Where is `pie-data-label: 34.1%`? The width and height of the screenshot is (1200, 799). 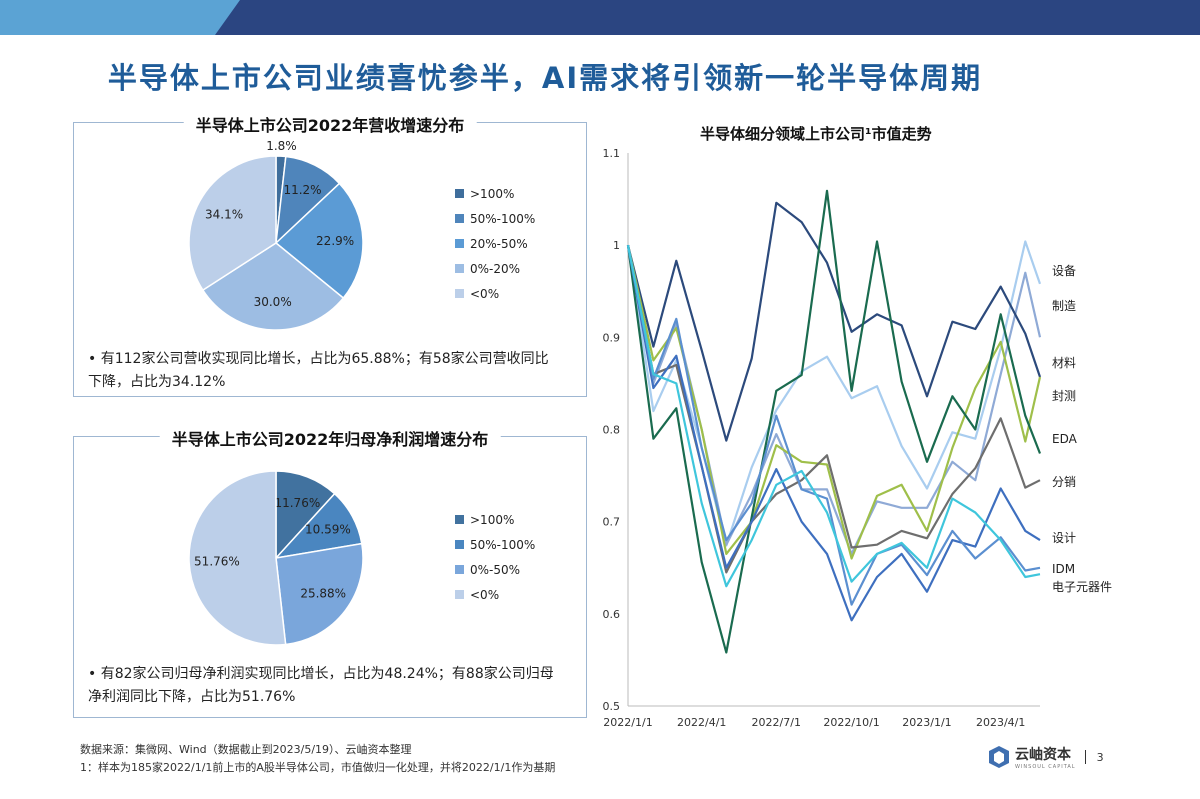 pie-data-label: 34.1% is located at coordinates (224, 215).